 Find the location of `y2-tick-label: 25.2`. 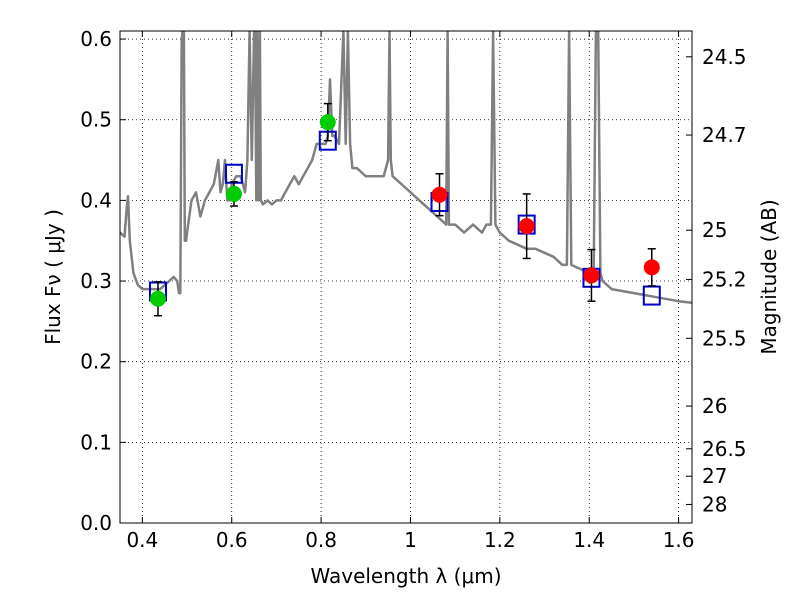

y2-tick-label: 25.2 is located at coordinates (724, 279).